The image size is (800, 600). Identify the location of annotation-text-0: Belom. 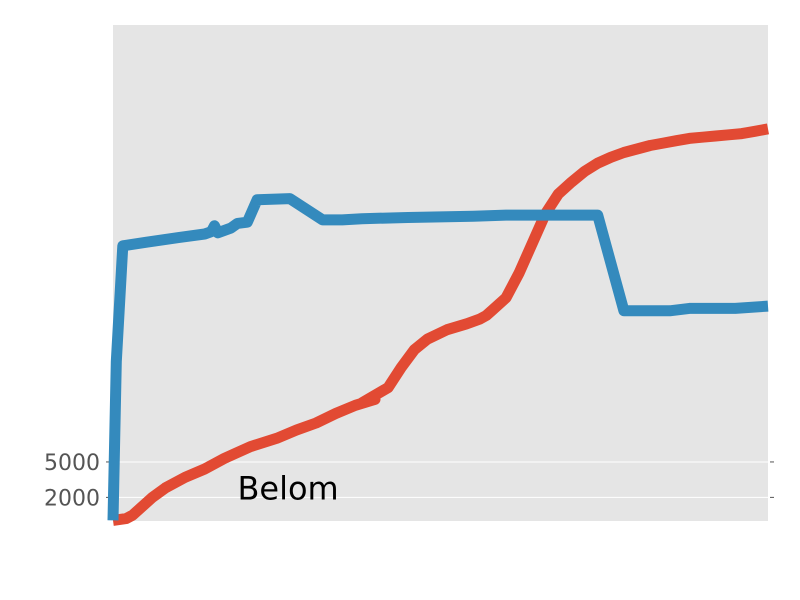
(287, 489).